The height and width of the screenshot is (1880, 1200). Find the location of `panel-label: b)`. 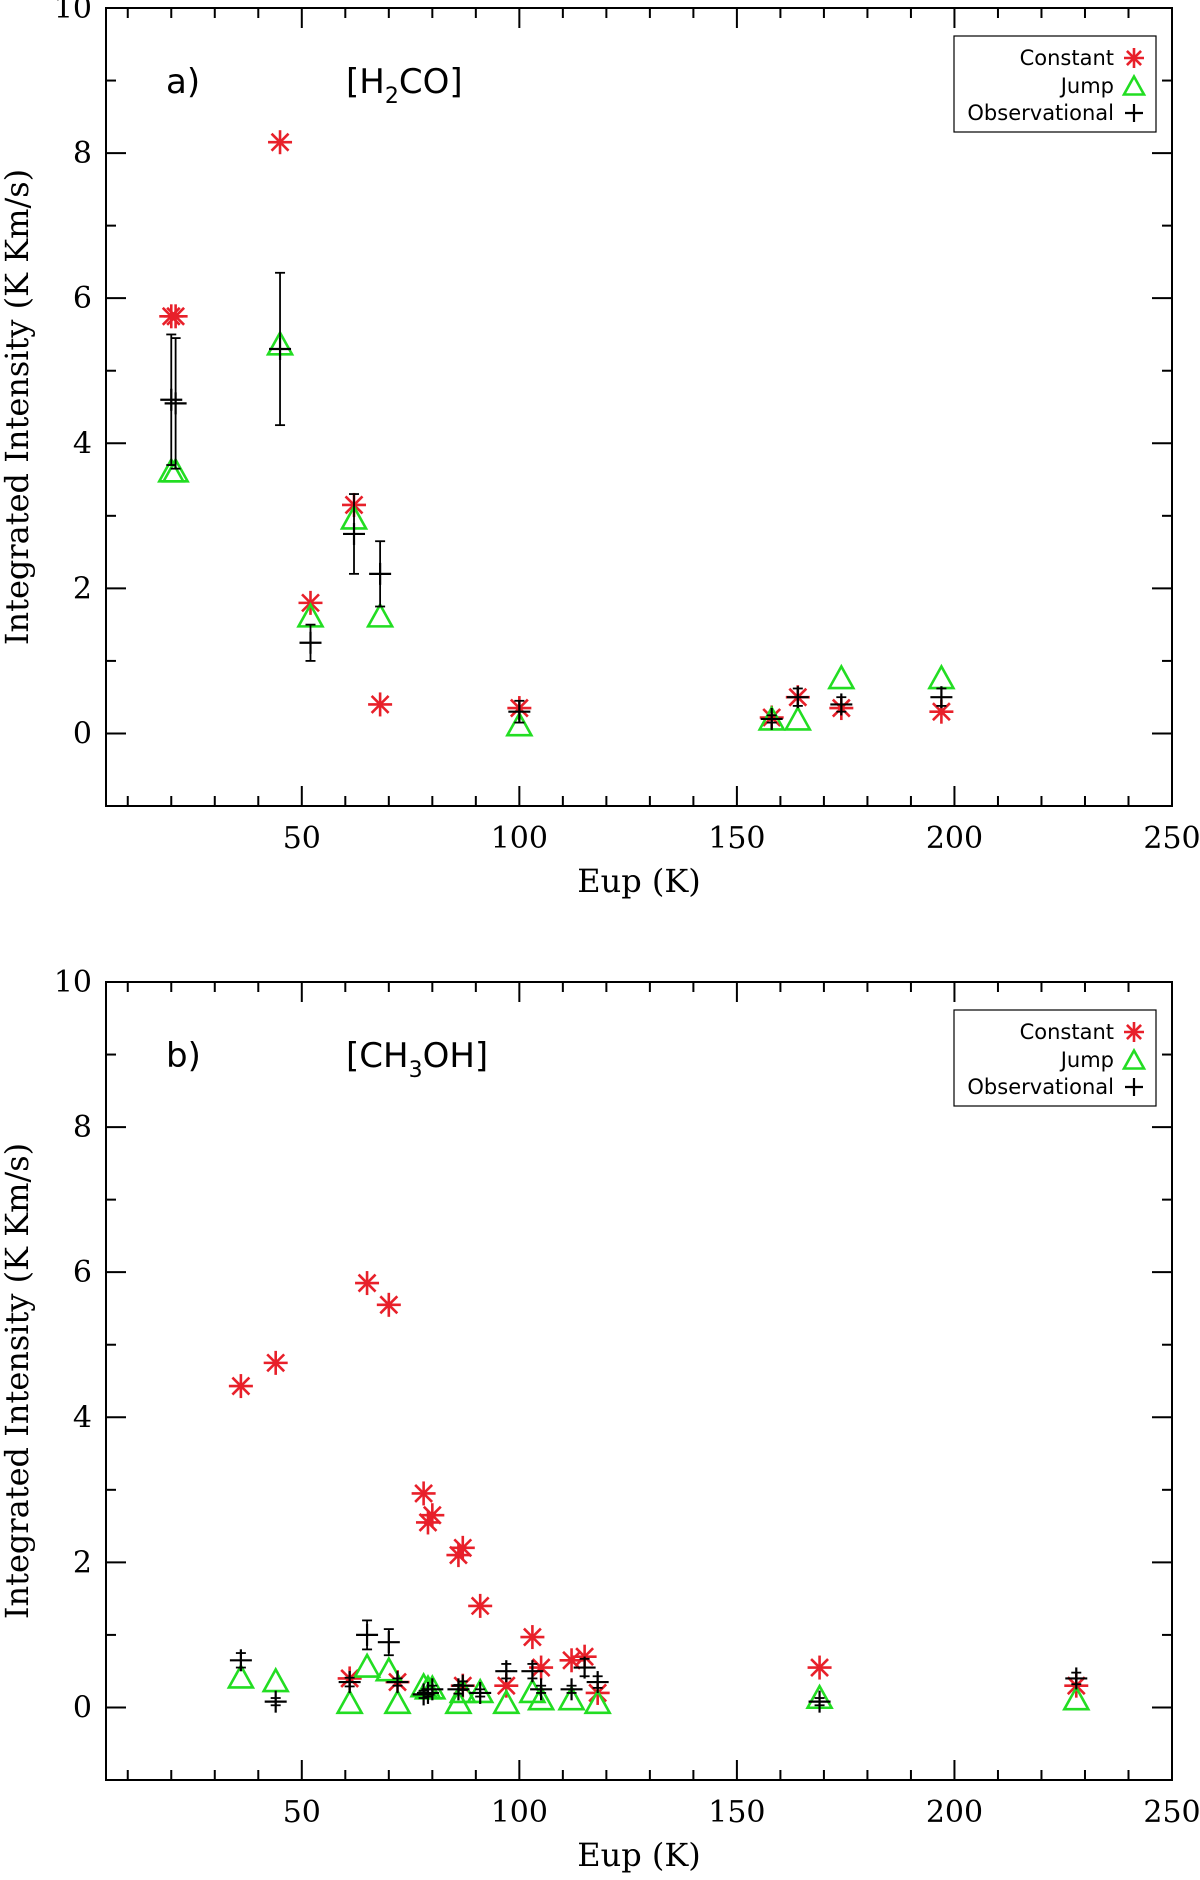

panel-label: b) is located at coordinates (183, 1056).